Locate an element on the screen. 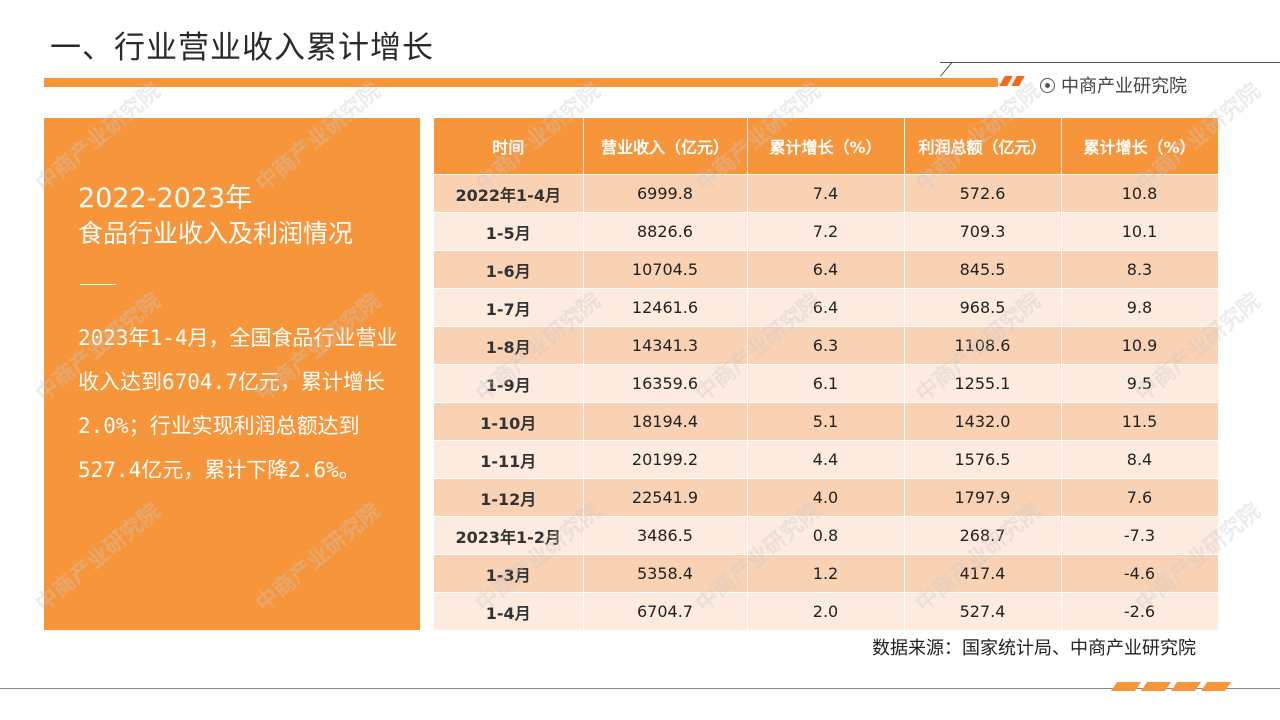  cell-time: 1-12月 is located at coordinates (509, 497).